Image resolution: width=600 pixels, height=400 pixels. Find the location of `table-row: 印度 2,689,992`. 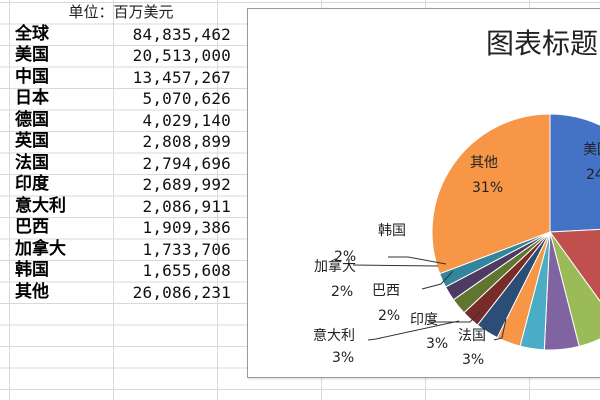

table-row: 印度 2,689,992 is located at coordinates (120, 185).